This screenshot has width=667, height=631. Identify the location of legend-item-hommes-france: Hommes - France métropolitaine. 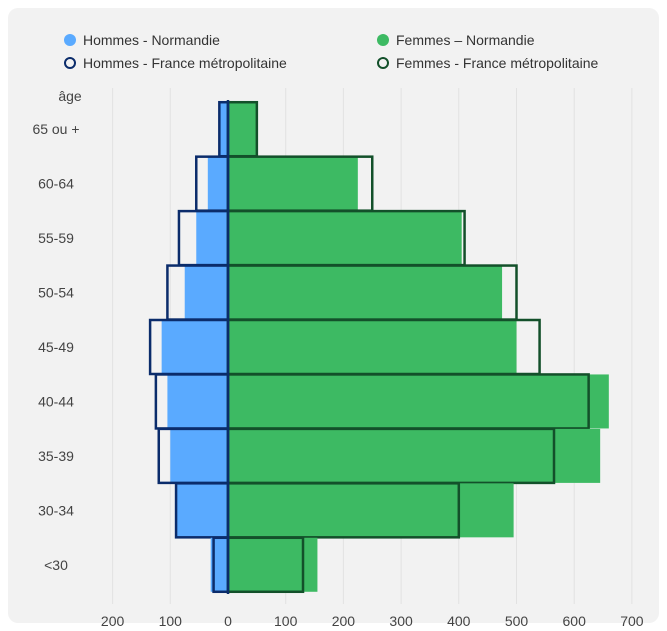
(175, 63).